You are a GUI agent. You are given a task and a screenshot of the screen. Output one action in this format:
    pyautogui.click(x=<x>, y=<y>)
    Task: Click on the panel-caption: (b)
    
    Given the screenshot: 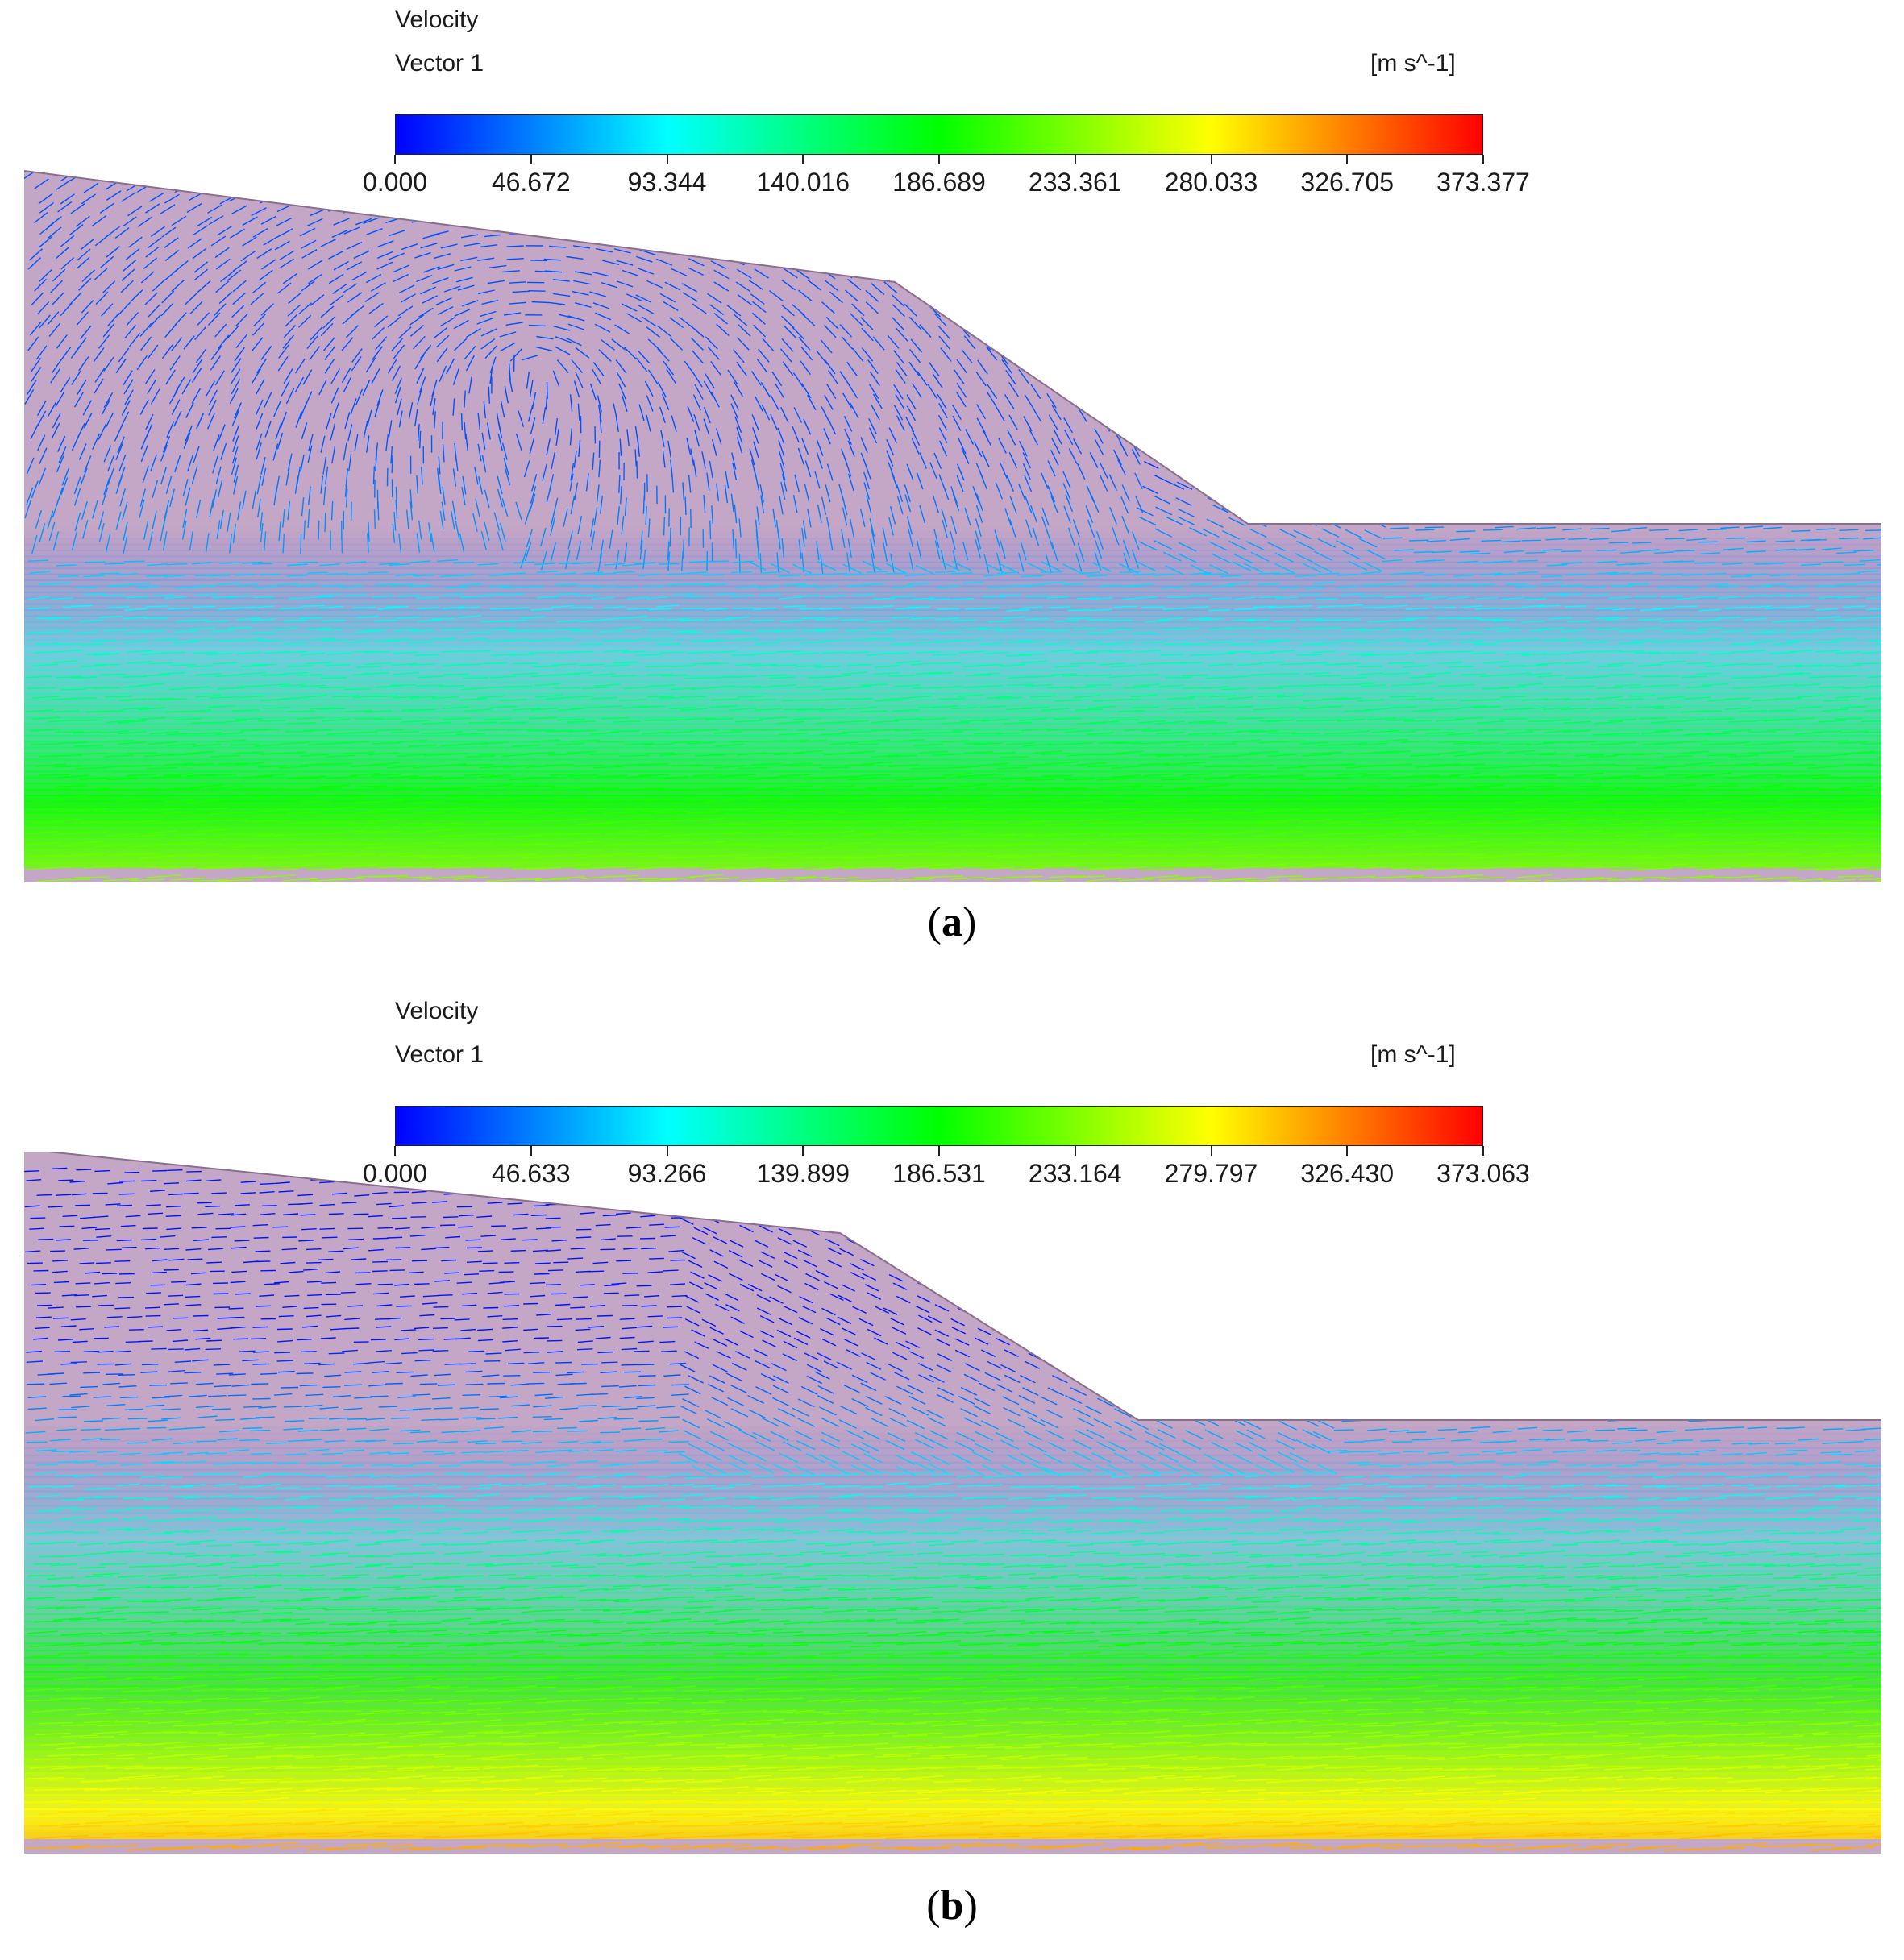 What is the action you would take?
    pyautogui.click(x=952, y=1906)
    